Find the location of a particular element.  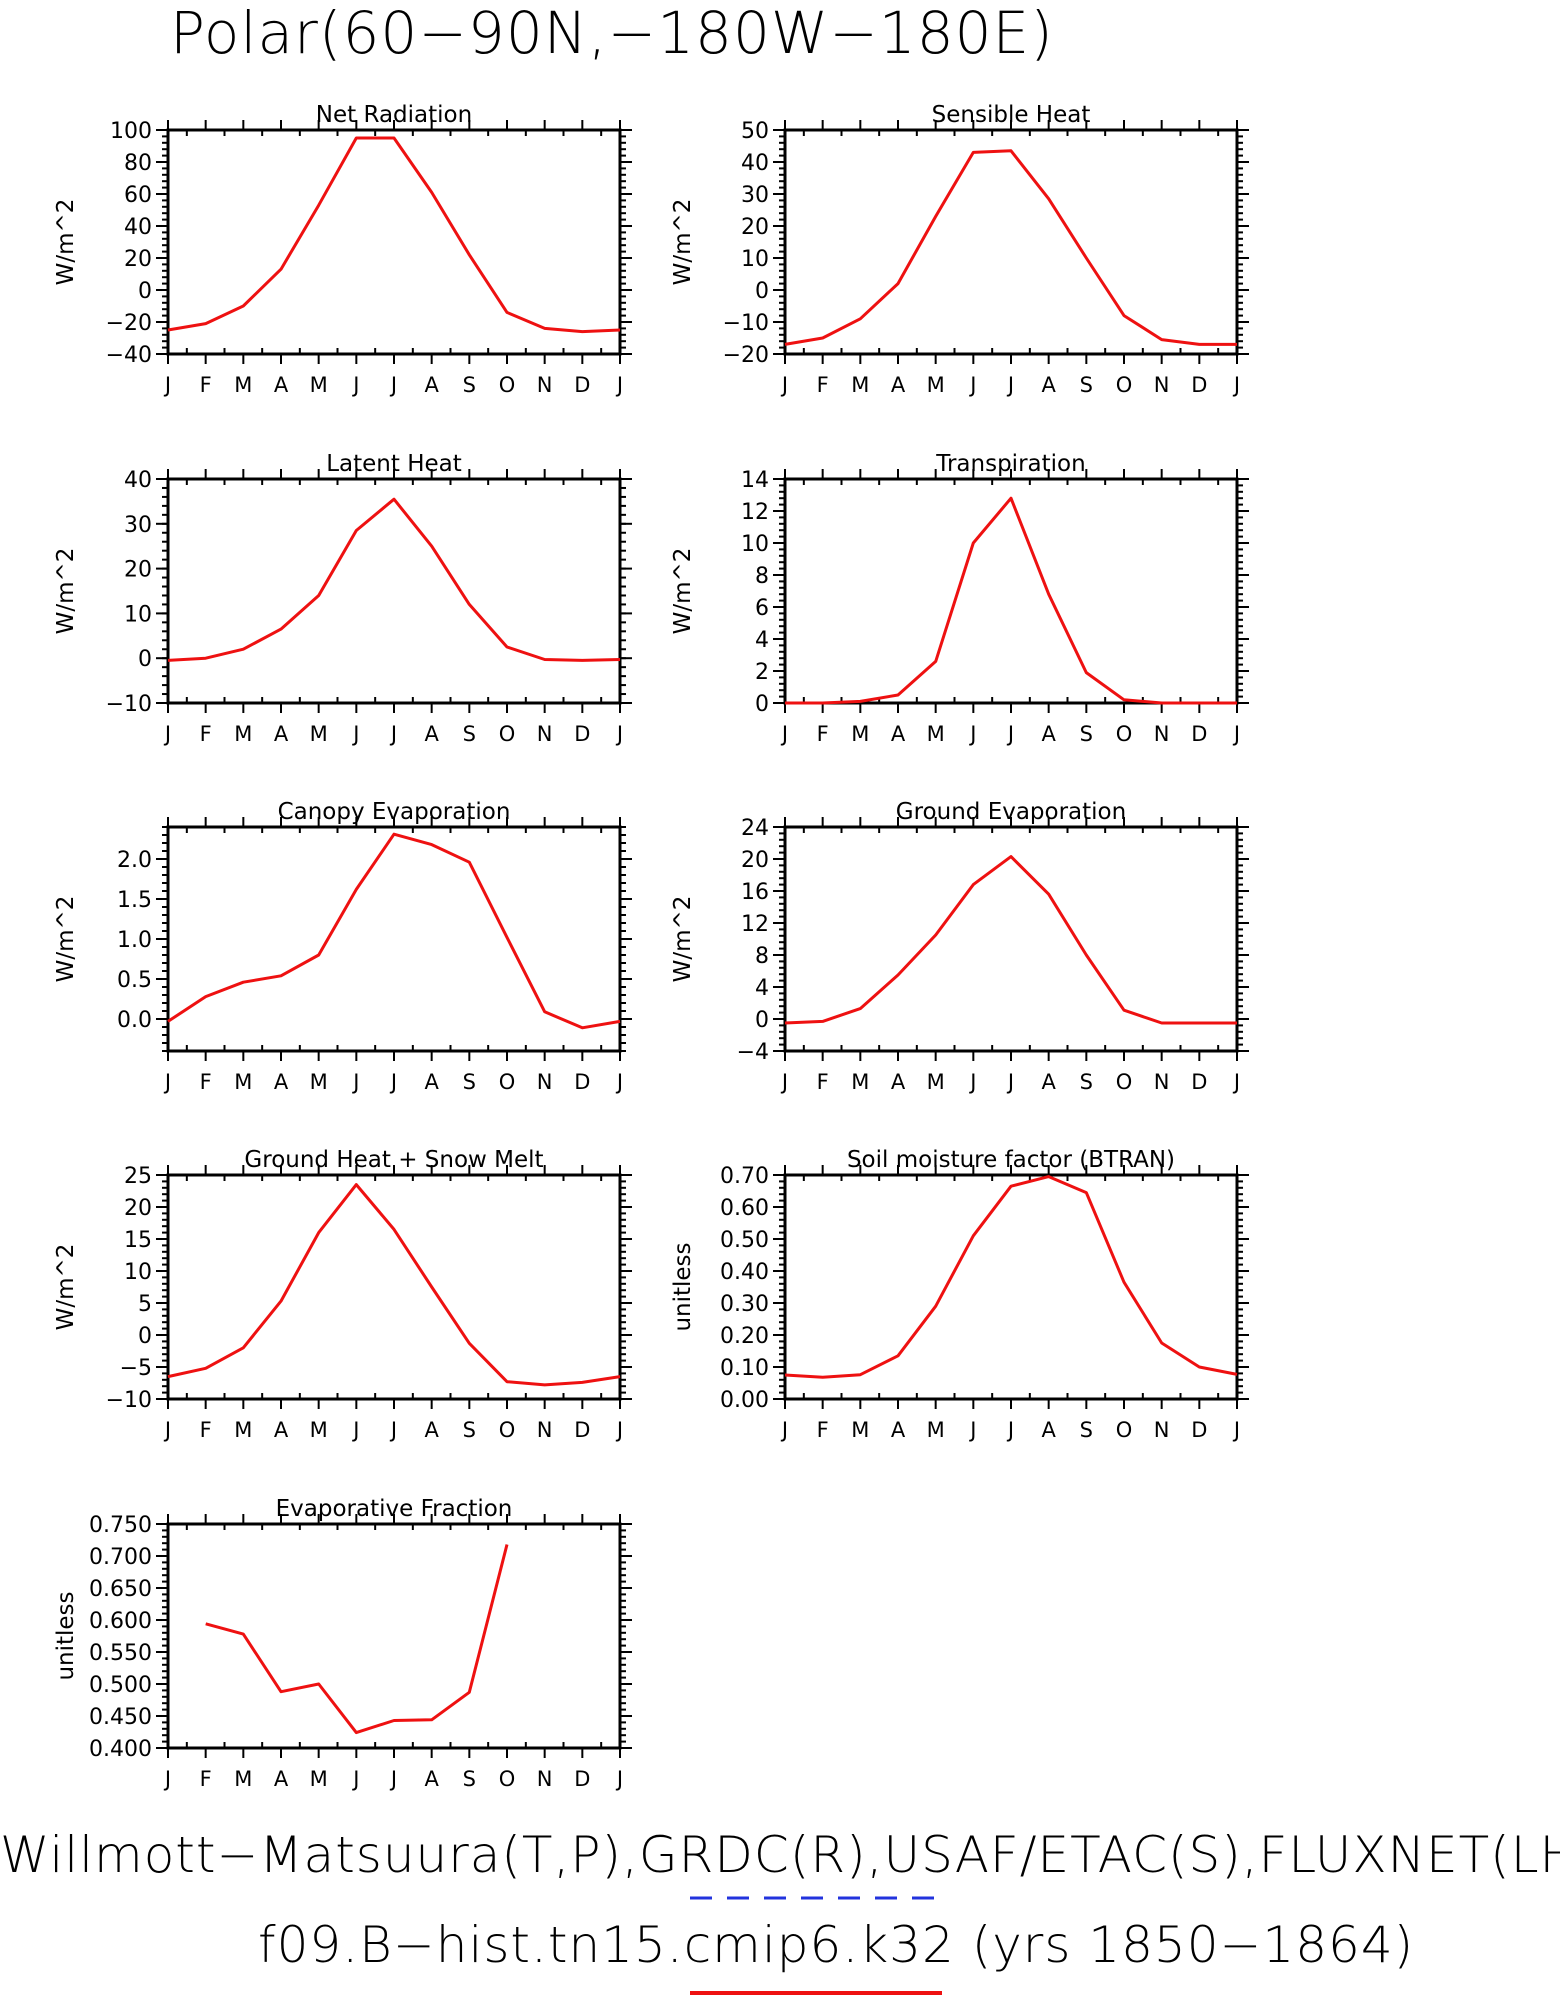

y-tick-label: 0.40 is located at coordinates (744, 1272).